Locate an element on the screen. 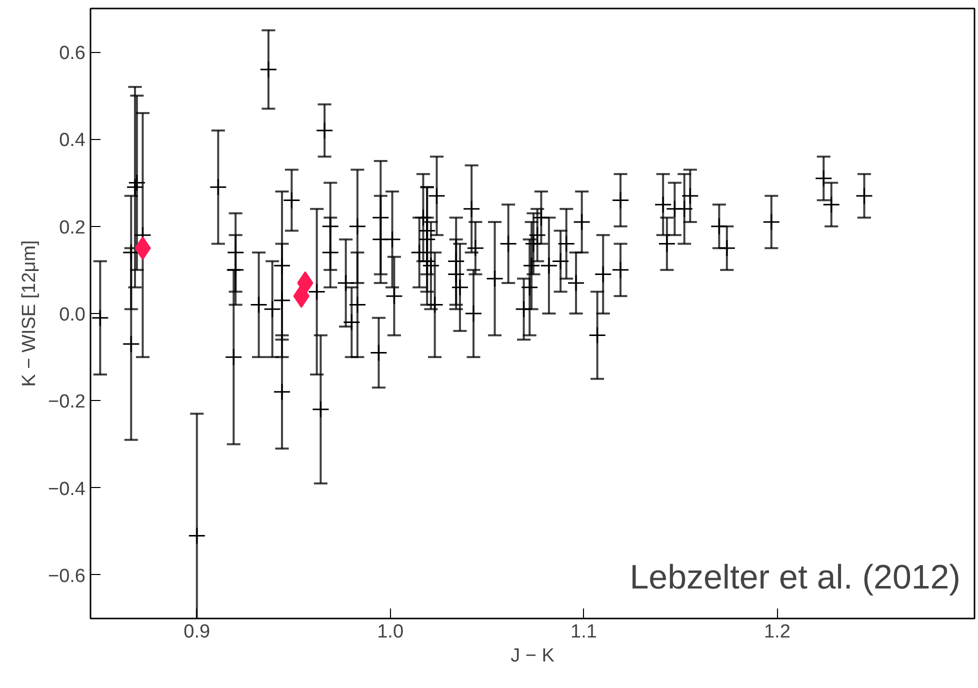 The height and width of the screenshot is (688, 978). x-tick-label: 1.2 is located at coordinates (777, 632).